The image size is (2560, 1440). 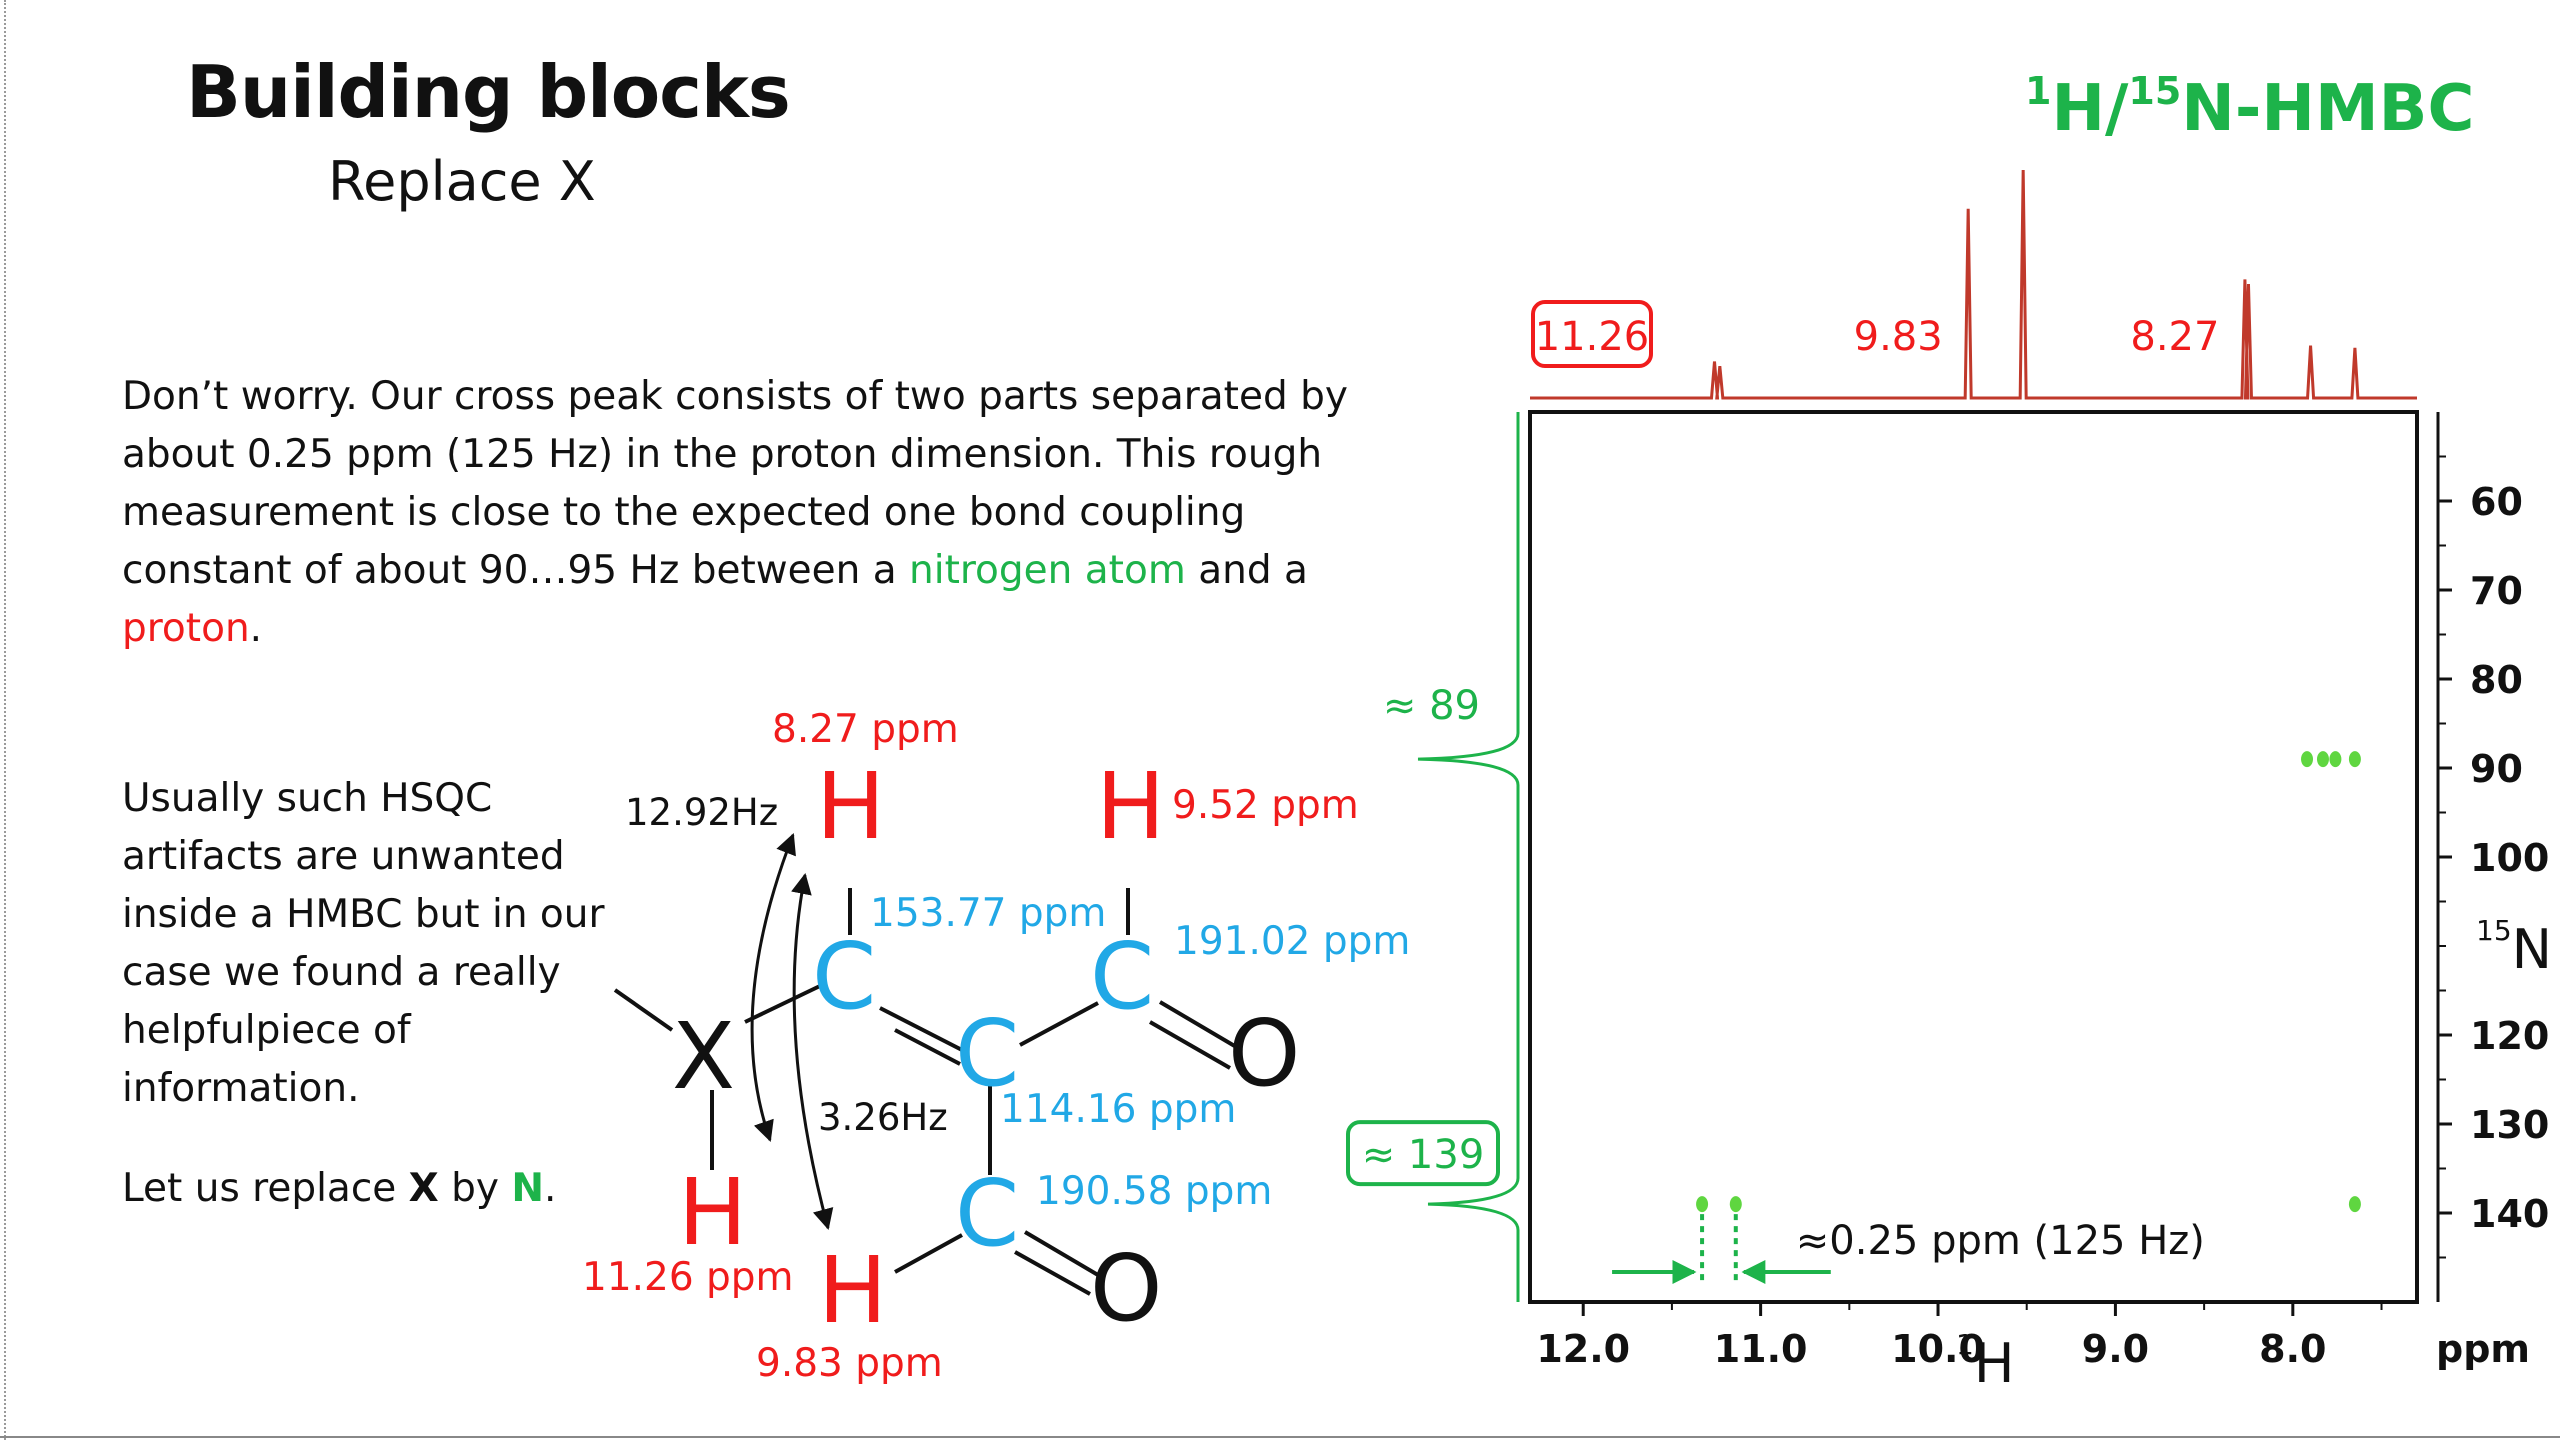 I want to click on replace-x-label: X, so click(x=423, y=1188).